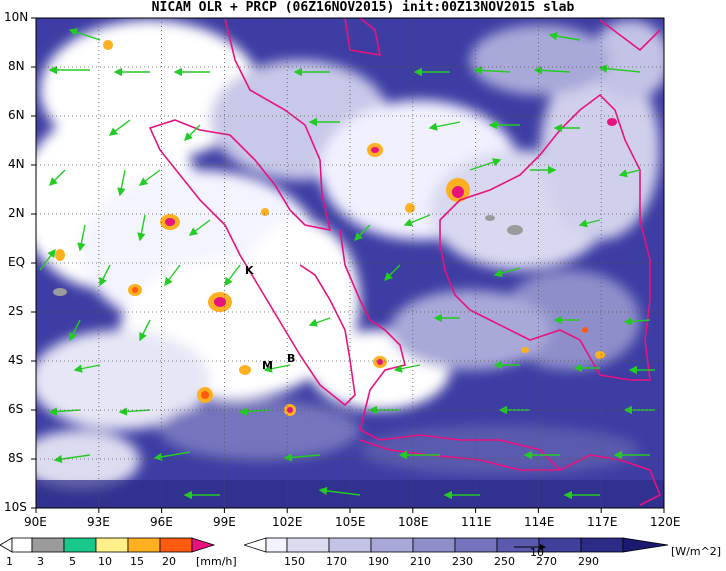 The image size is (726, 571). Describe the element at coordinates (16, 409) in the screenshot. I see `lat-label-6s: 6S` at that location.